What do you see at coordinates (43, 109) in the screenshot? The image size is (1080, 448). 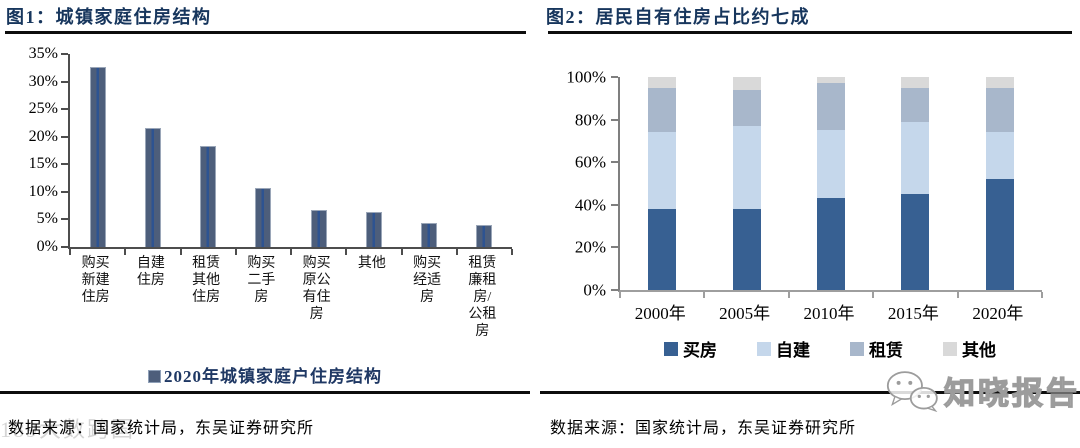 I see `y-tick-label: 25%` at bounding box center [43, 109].